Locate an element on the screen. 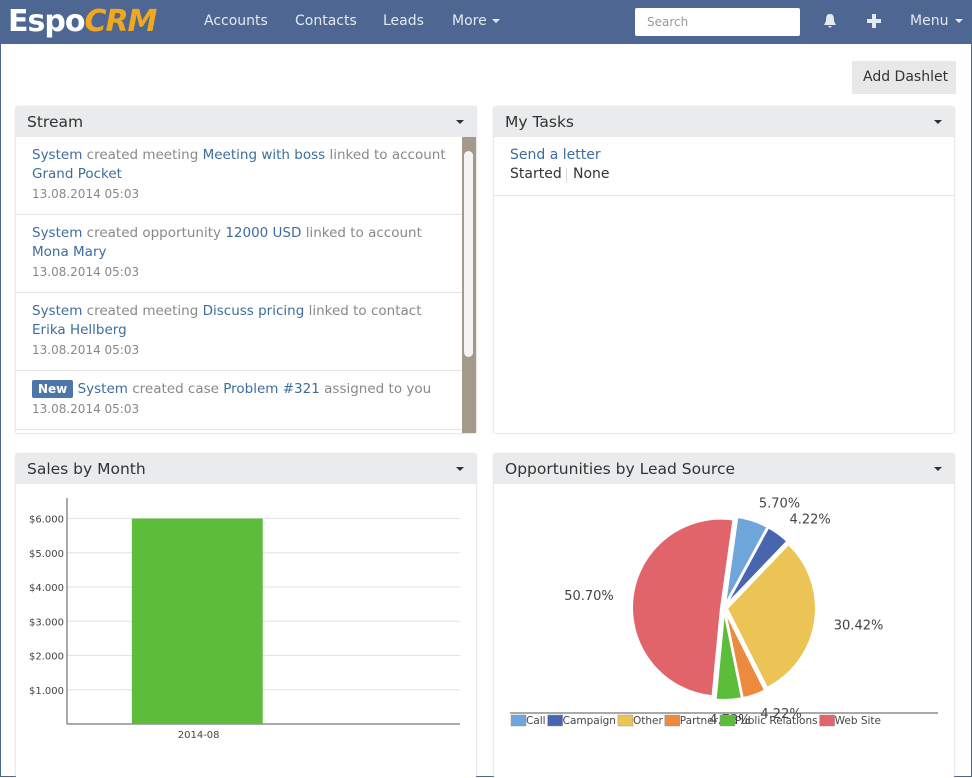 The height and width of the screenshot is (778, 972). panel-header: Stream is located at coordinates (246, 122).